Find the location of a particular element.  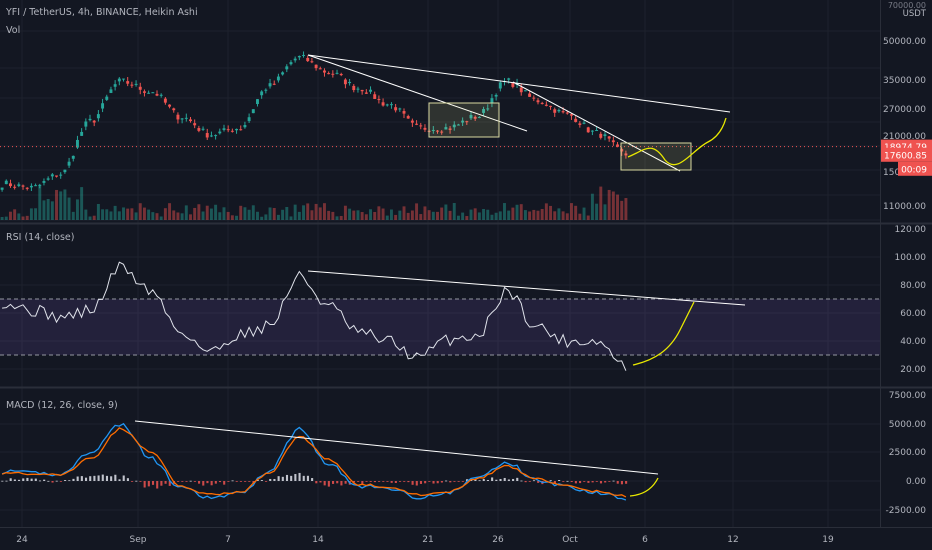

macd-signal-line is located at coordinates (314, 462).